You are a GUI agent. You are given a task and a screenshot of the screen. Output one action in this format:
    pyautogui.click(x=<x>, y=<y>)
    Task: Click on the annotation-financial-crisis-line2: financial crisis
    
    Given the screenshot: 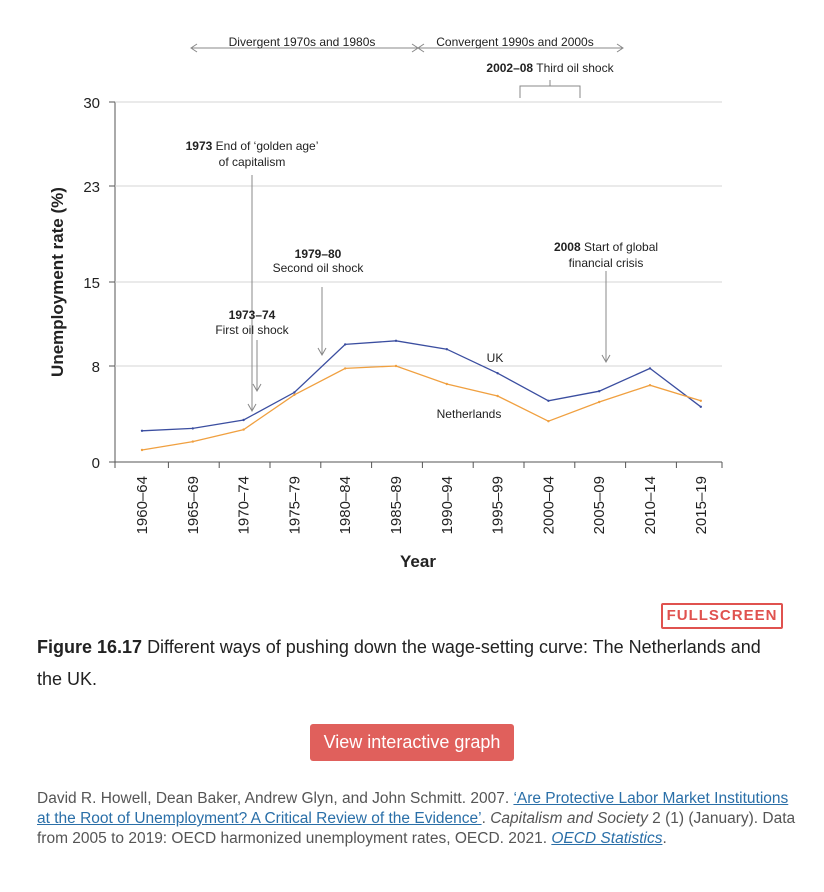 What is the action you would take?
    pyautogui.click(x=606, y=263)
    